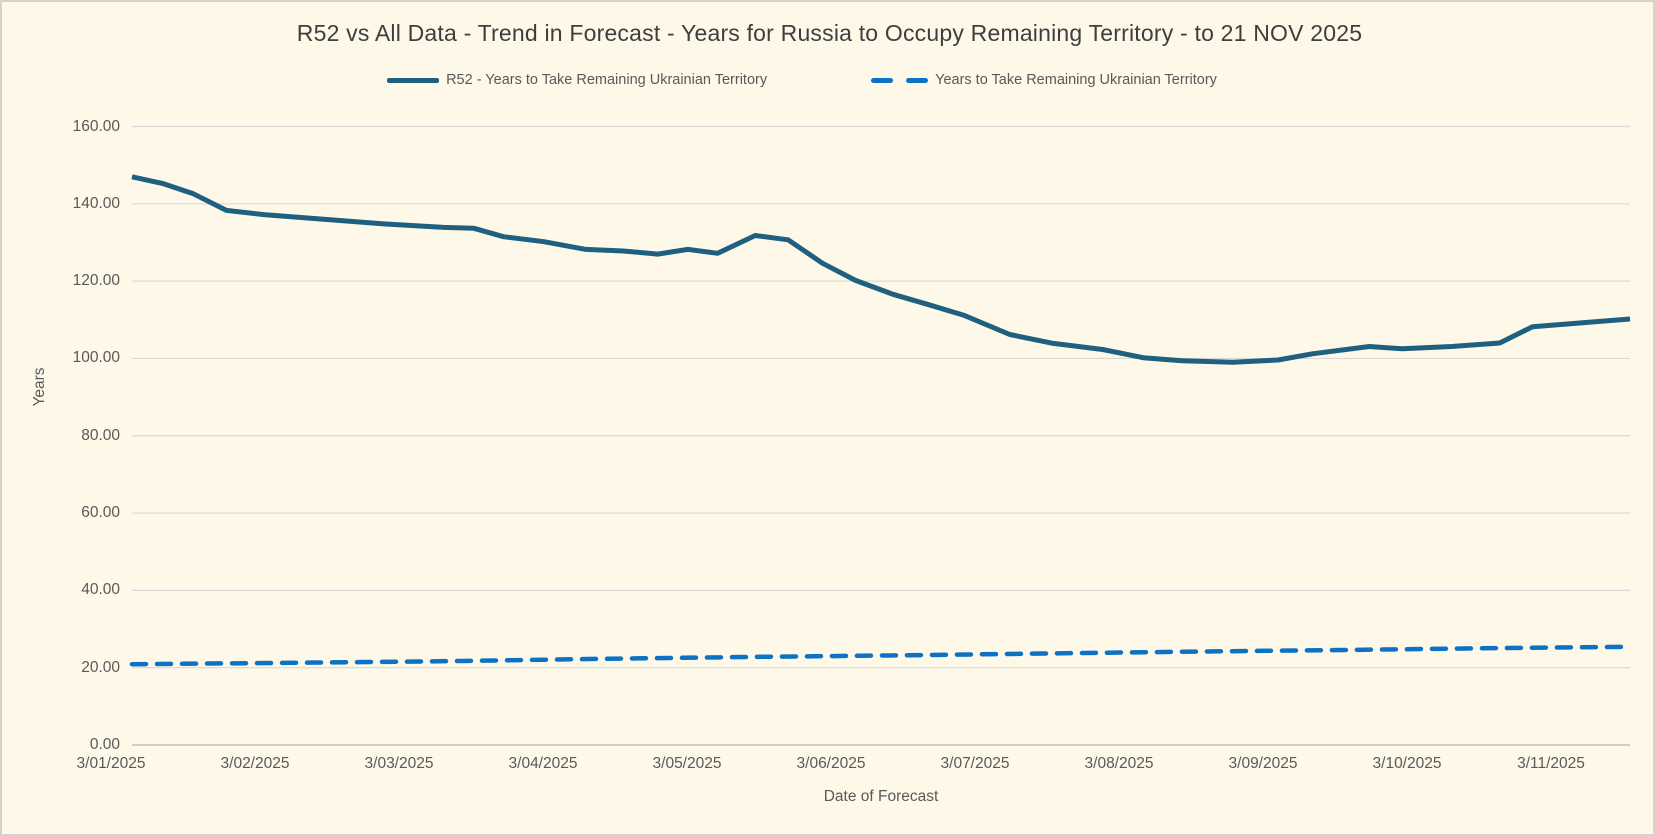 The width and height of the screenshot is (1655, 836). Describe the element at coordinates (1407, 763) in the screenshot. I see `x-tick-label: 3/10/2025` at that location.